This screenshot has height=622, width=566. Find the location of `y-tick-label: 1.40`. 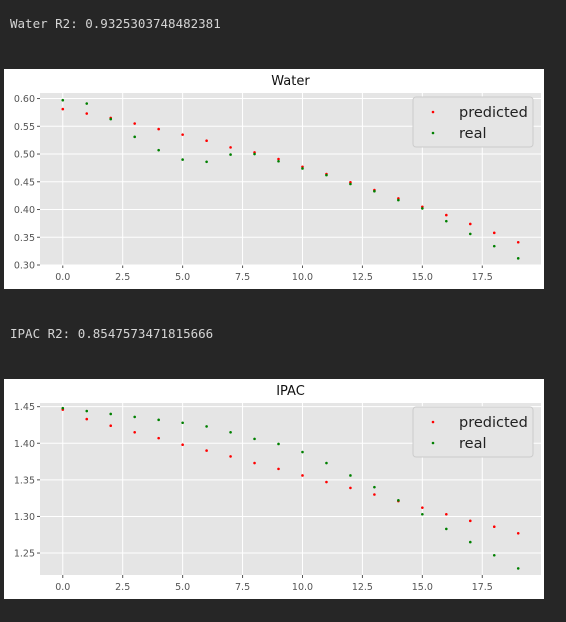

y-tick-label: 1.40 is located at coordinates (24, 444).